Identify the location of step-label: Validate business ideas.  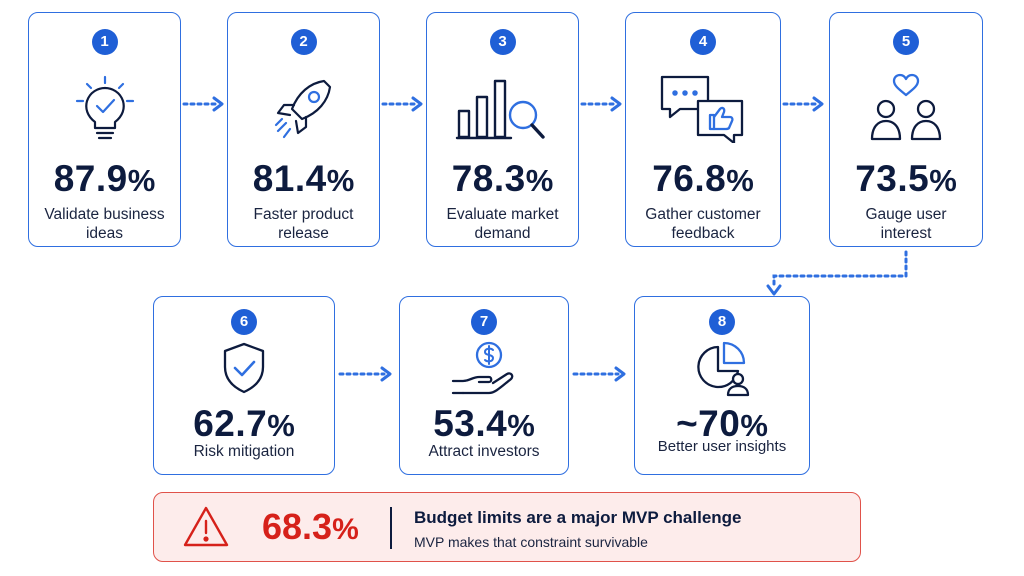
(104, 224).